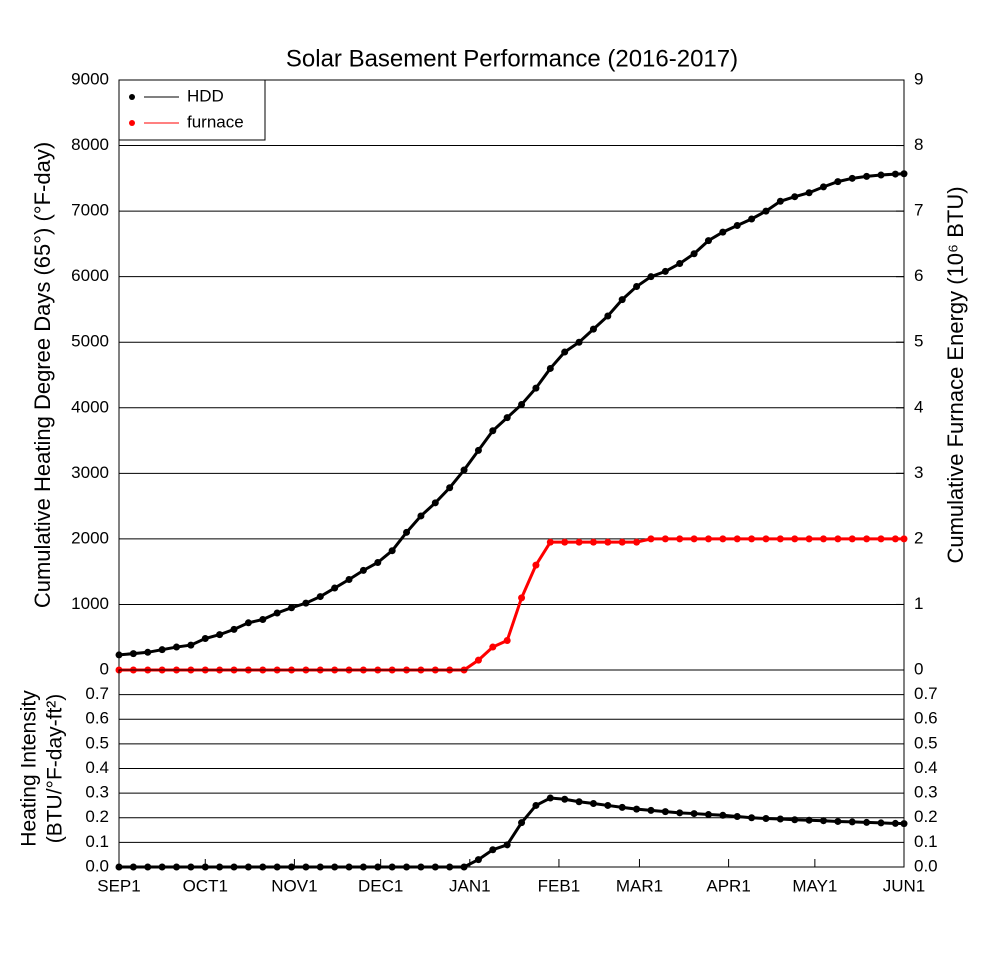  Describe the element at coordinates (90, 275) in the screenshot. I see `y-tick-label: 6000` at that location.